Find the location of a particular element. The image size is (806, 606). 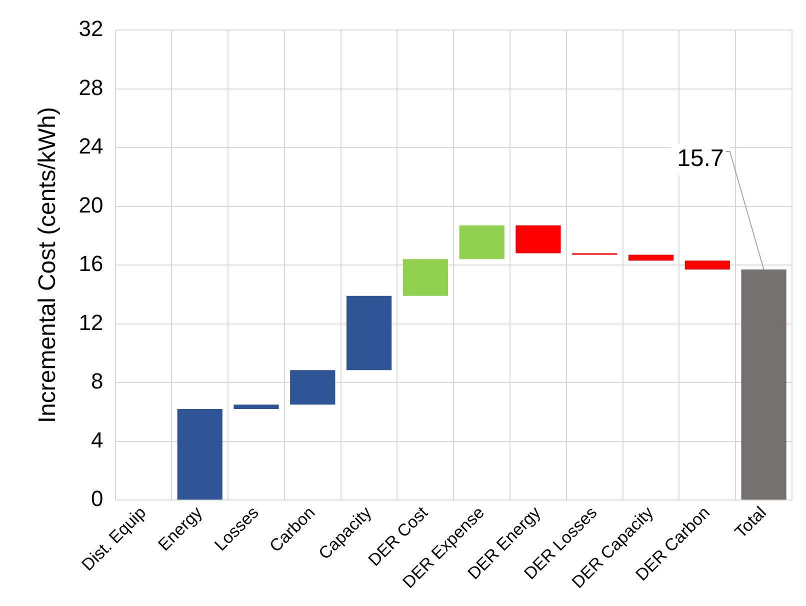

y-tick-label: 8 is located at coordinates (97, 381).